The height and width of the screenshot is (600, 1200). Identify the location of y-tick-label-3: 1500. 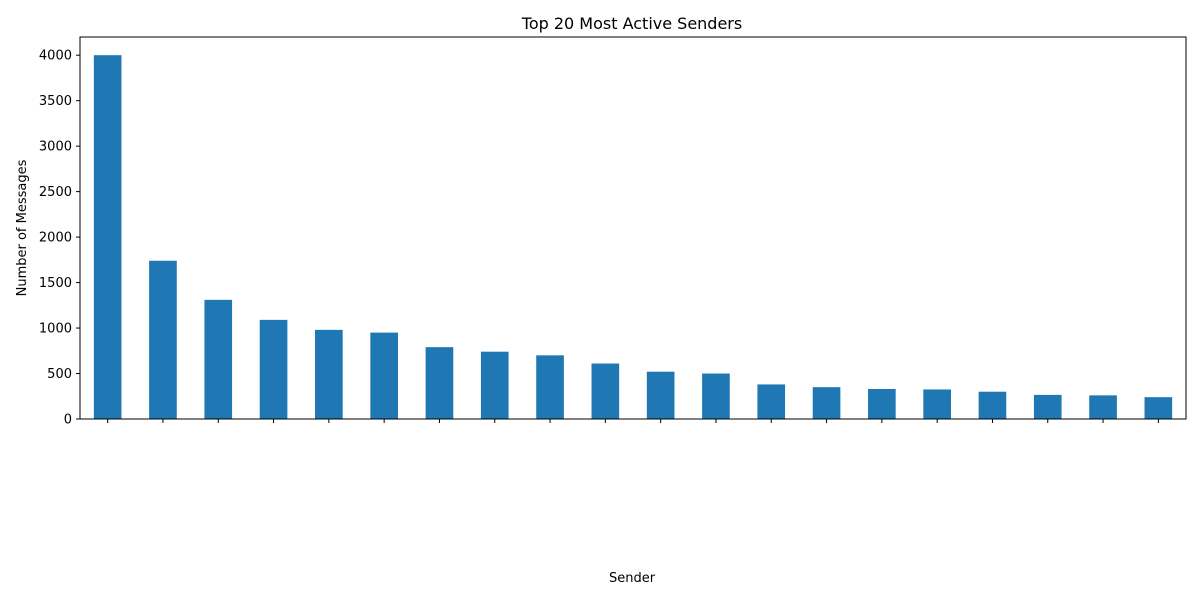
(55, 283).